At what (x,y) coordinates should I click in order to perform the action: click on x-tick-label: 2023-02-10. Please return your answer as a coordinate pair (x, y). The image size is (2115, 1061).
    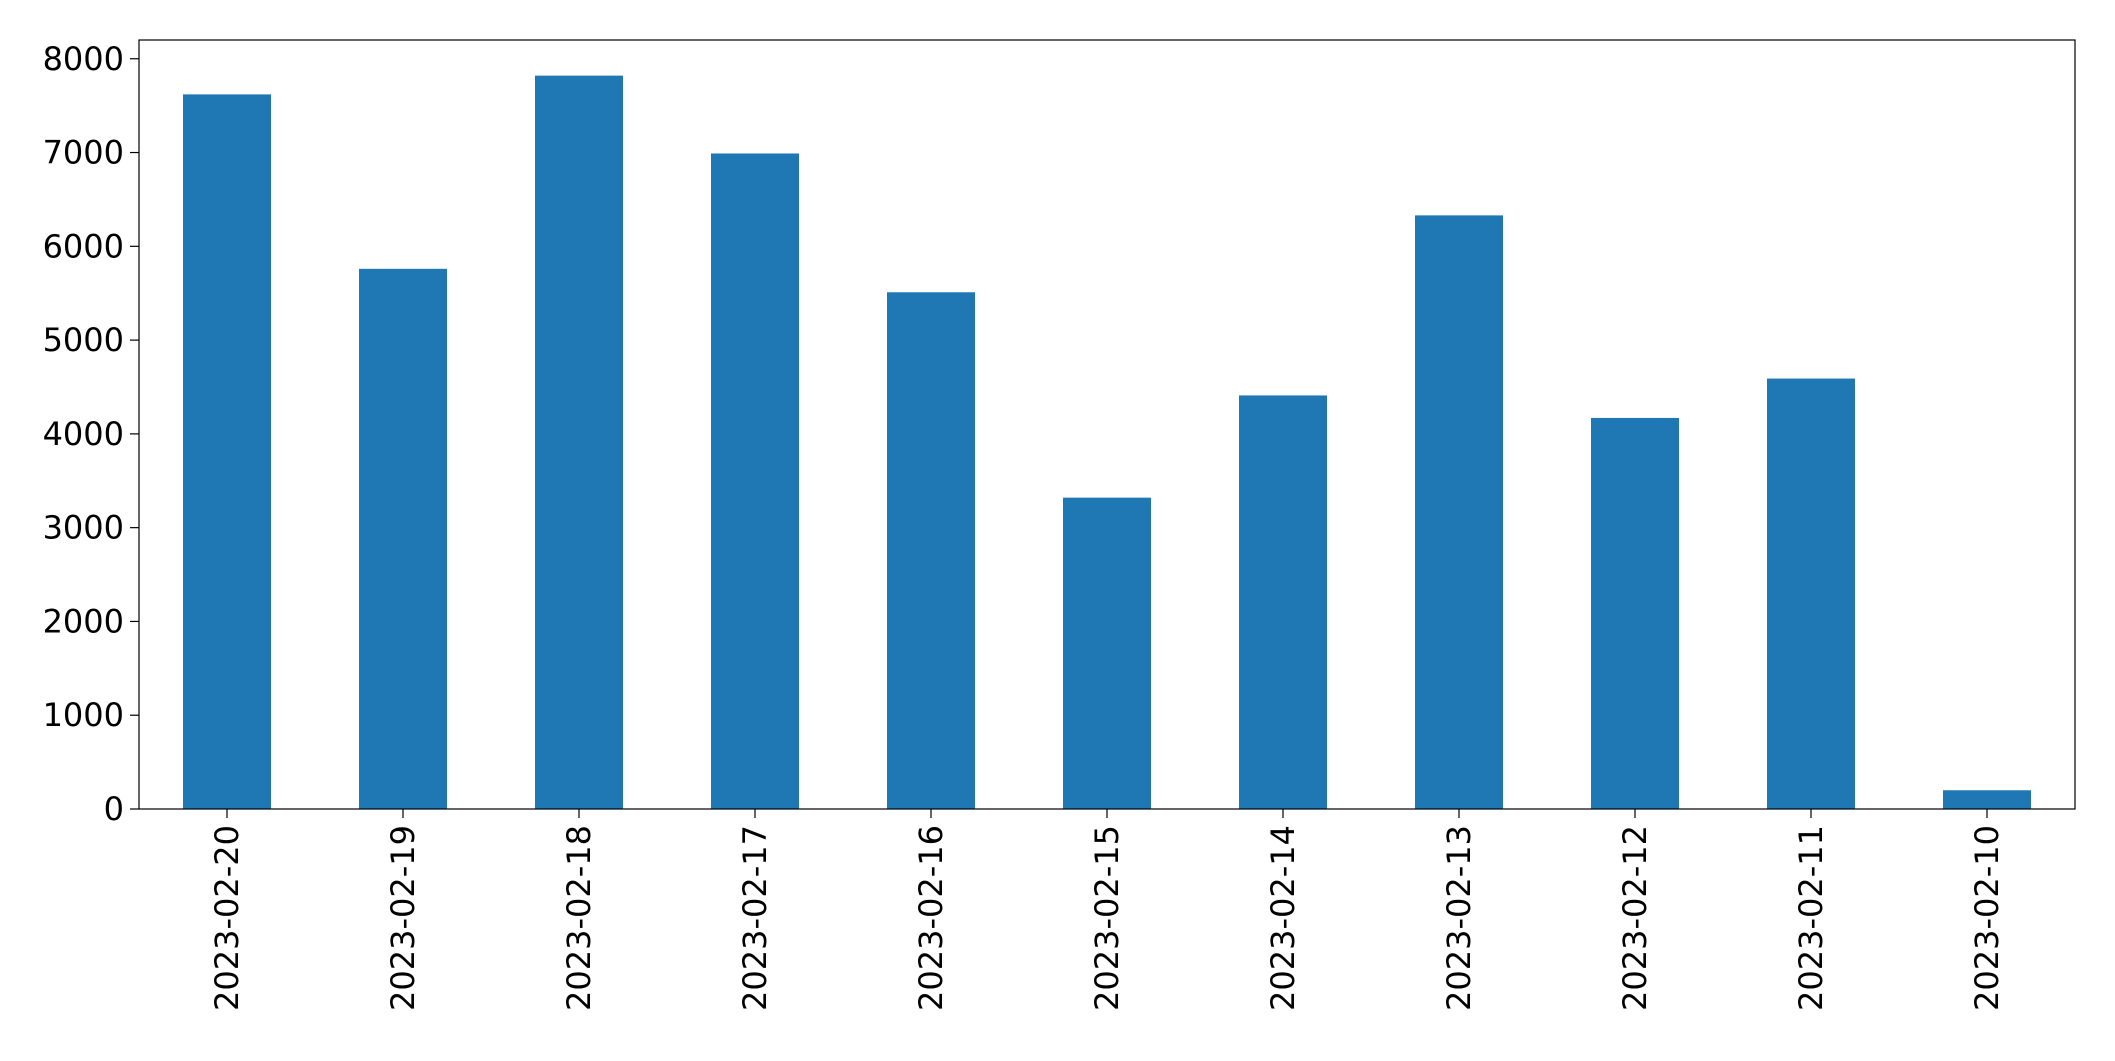
    Looking at the image, I should click on (1987, 918).